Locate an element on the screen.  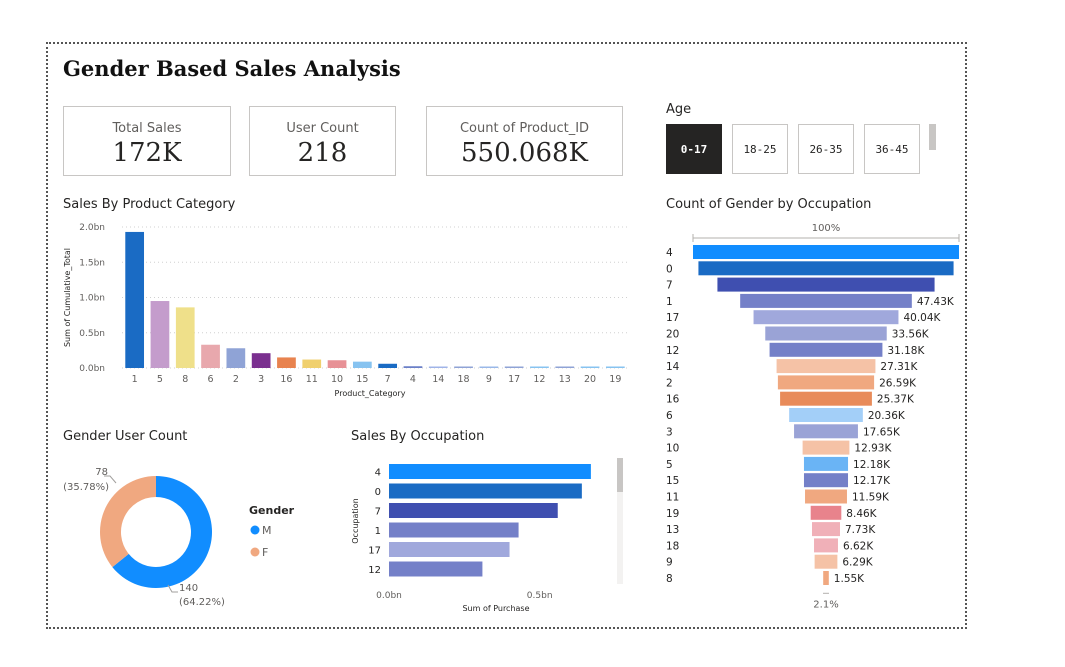
x-tick-label: 3 is located at coordinates (261, 379).